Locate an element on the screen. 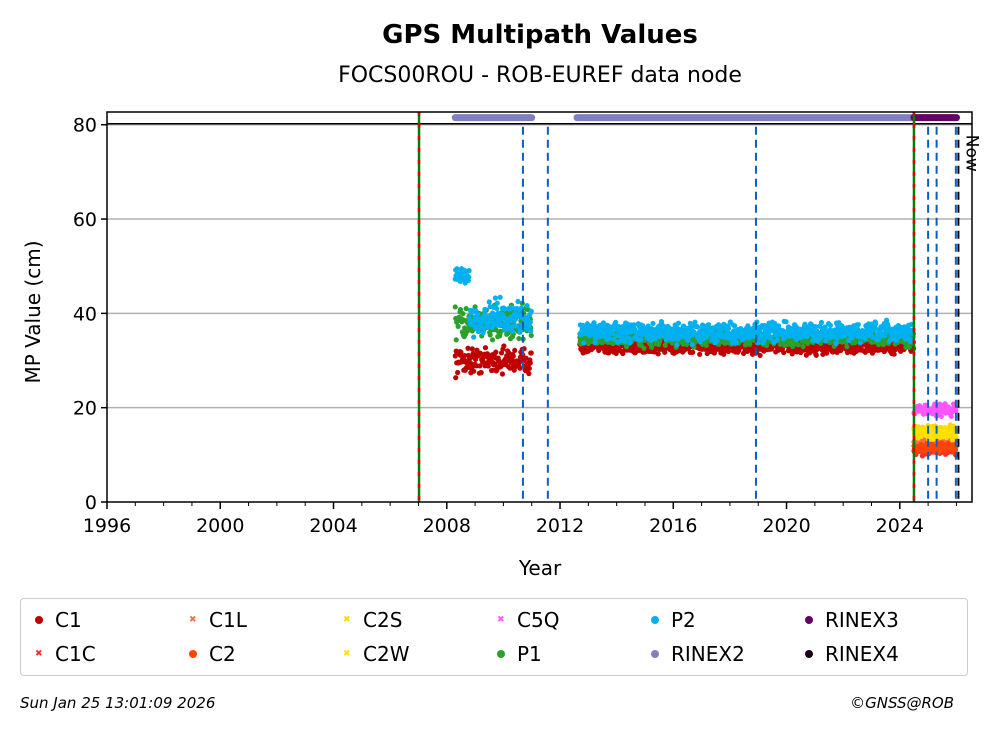 The height and width of the screenshot is (734, 992). y-axis-label: MP Value (cm) is located at coordinates (33, 311).